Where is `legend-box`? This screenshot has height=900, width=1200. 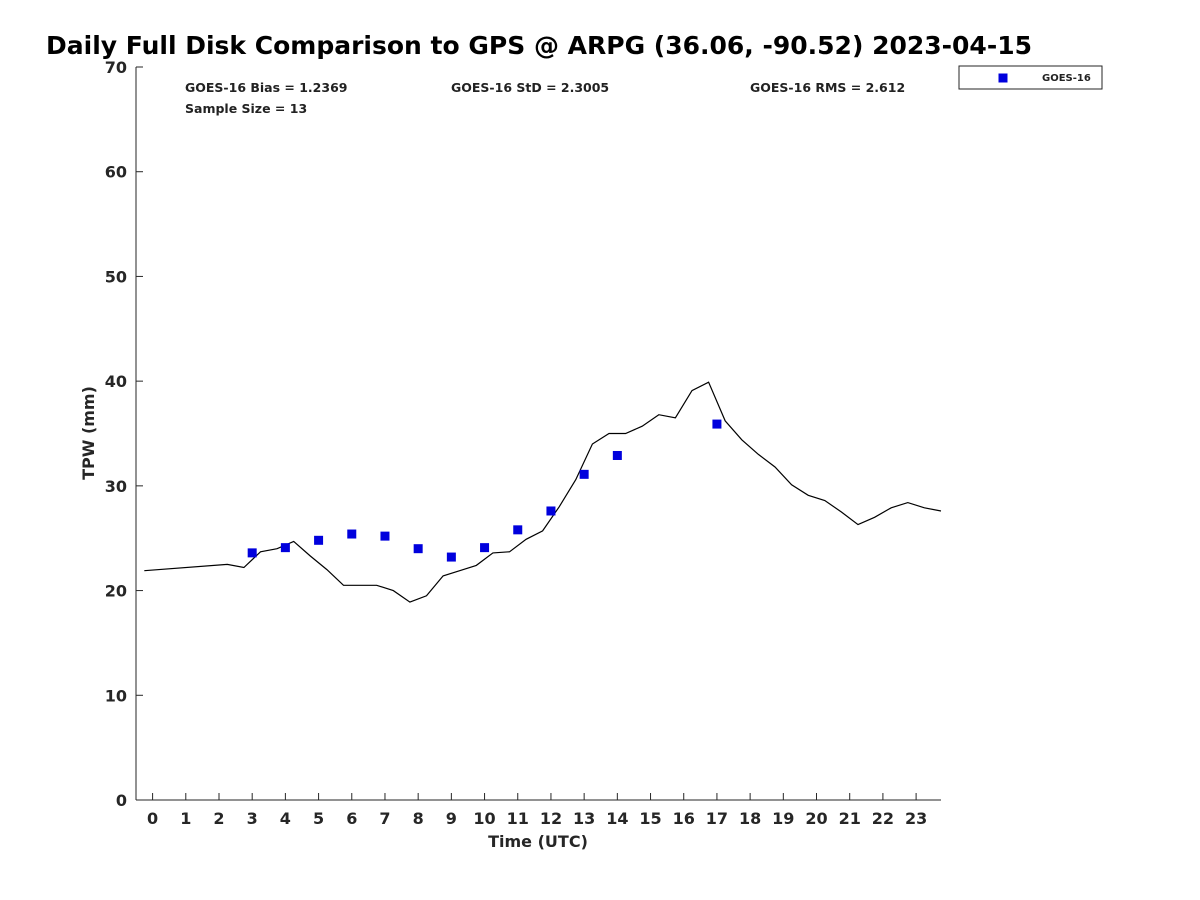
legend-box is located at coordinates (1030, 77).